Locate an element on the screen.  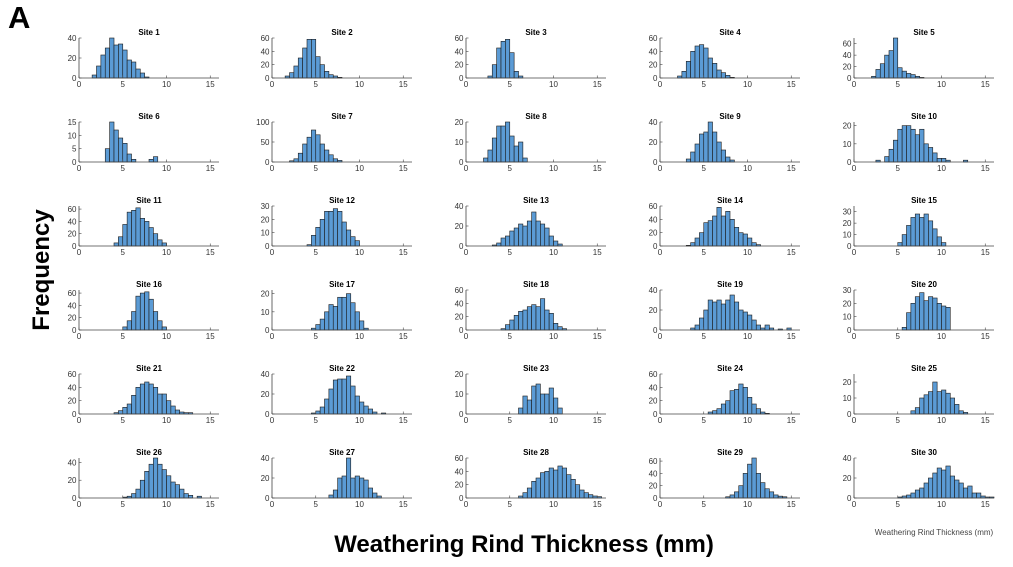
site-title: Site 23 is located at coordinates (536, 368).